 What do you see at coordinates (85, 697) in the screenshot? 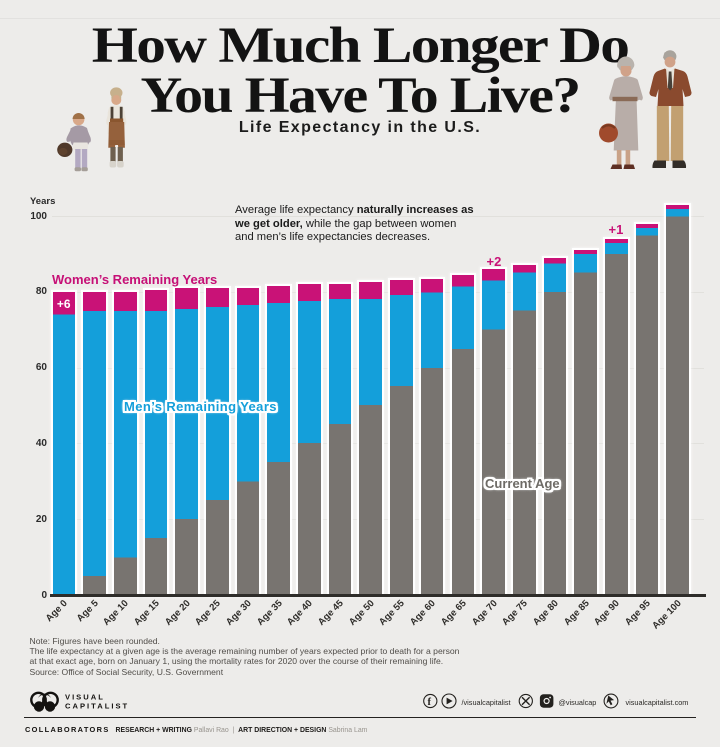
I see `svg-text: VISUAL` at bounding box center [85, 697].